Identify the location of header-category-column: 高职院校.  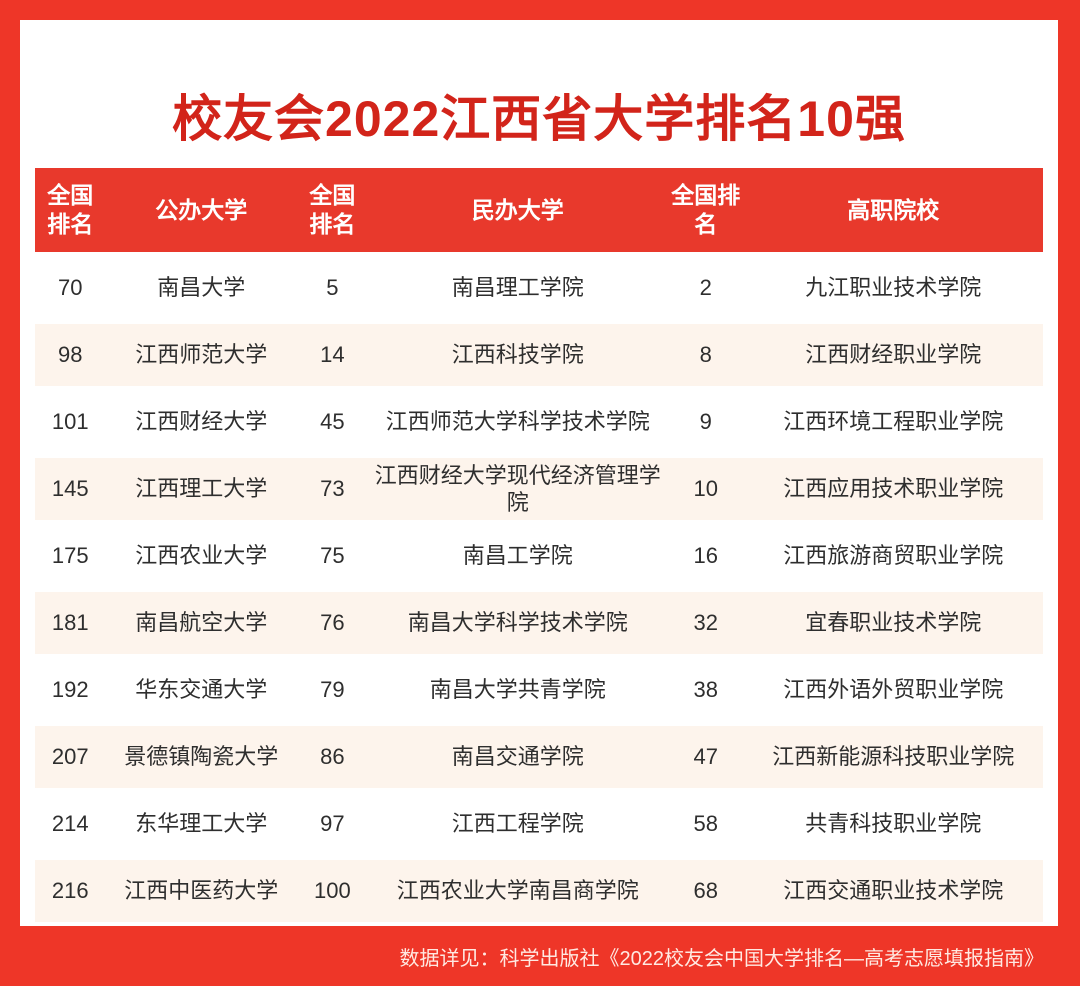
(893, 209).